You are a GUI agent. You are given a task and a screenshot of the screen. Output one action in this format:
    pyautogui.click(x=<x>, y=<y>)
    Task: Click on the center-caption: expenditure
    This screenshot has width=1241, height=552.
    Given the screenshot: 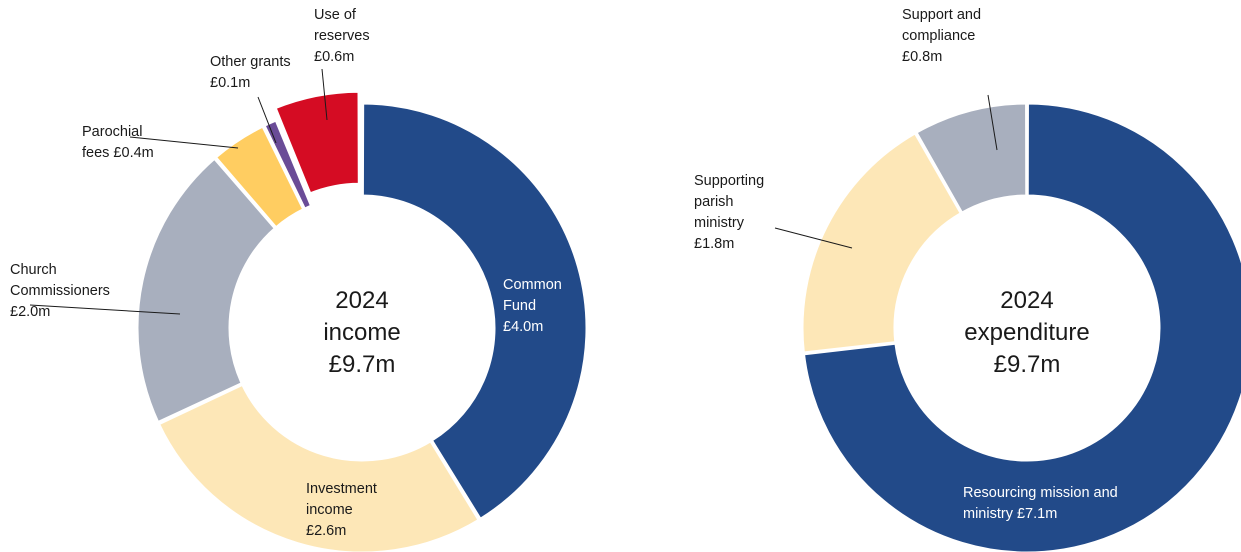 What is the action you would take?
    pyautogui.click(x=1026, y=332)
    